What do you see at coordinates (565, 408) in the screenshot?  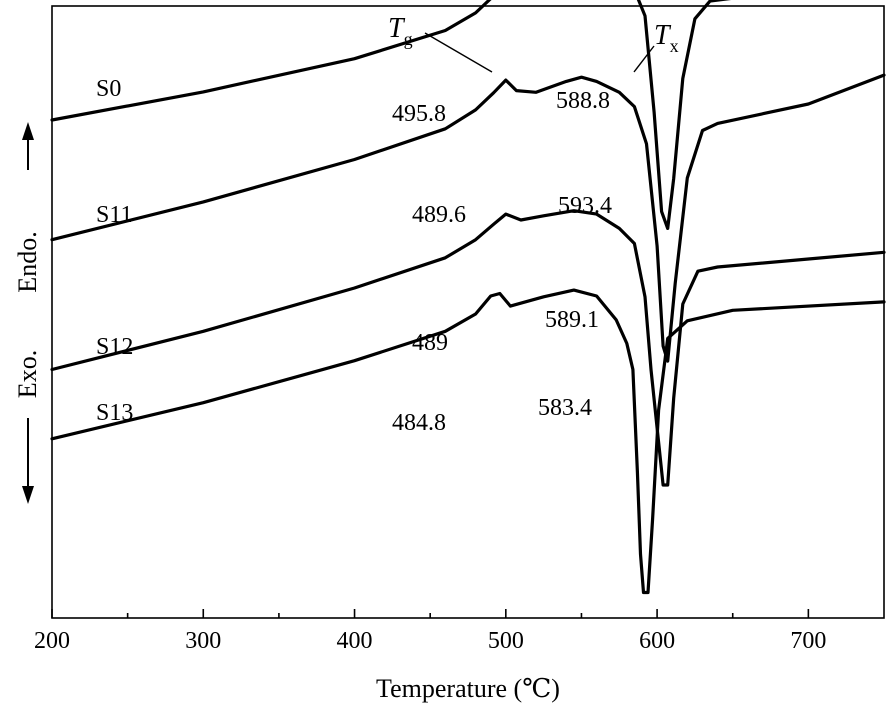 I see `tx-value-s13: 583.4` at bounding box center [565, 408].